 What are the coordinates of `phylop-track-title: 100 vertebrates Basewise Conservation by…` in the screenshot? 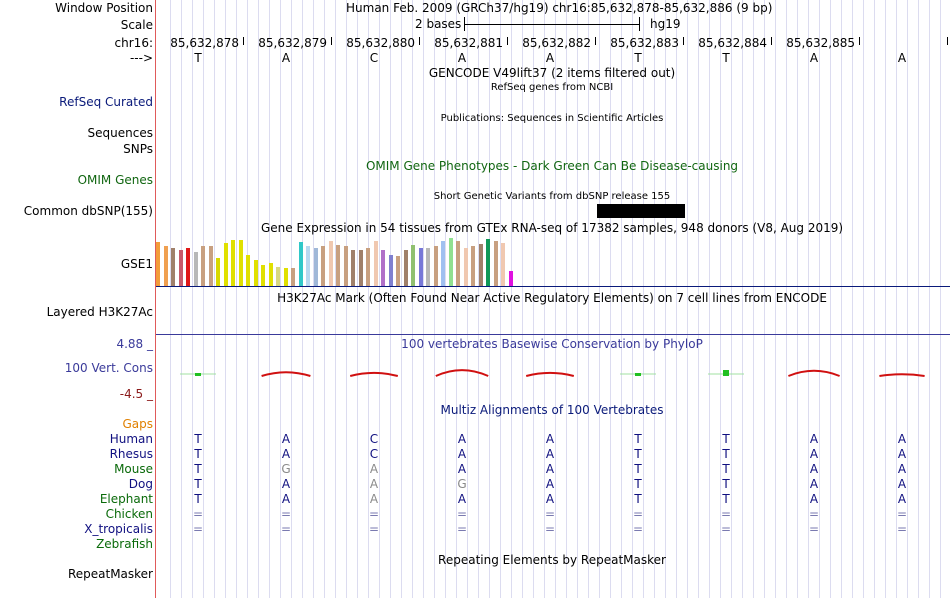 It's located at (552, 344).